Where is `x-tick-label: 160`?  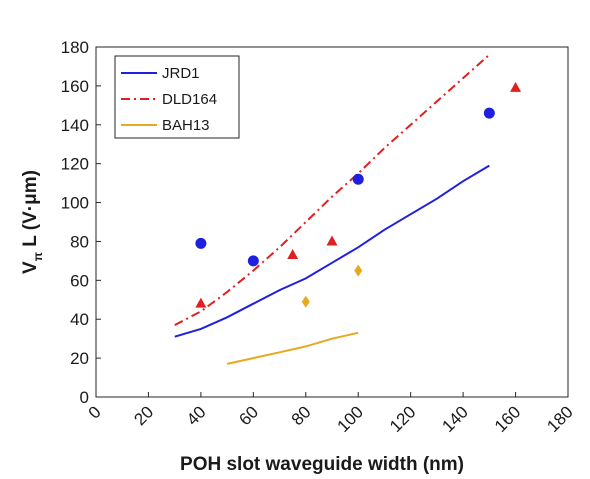
x-tick-label: 160 is located at coordinates (507, 418).